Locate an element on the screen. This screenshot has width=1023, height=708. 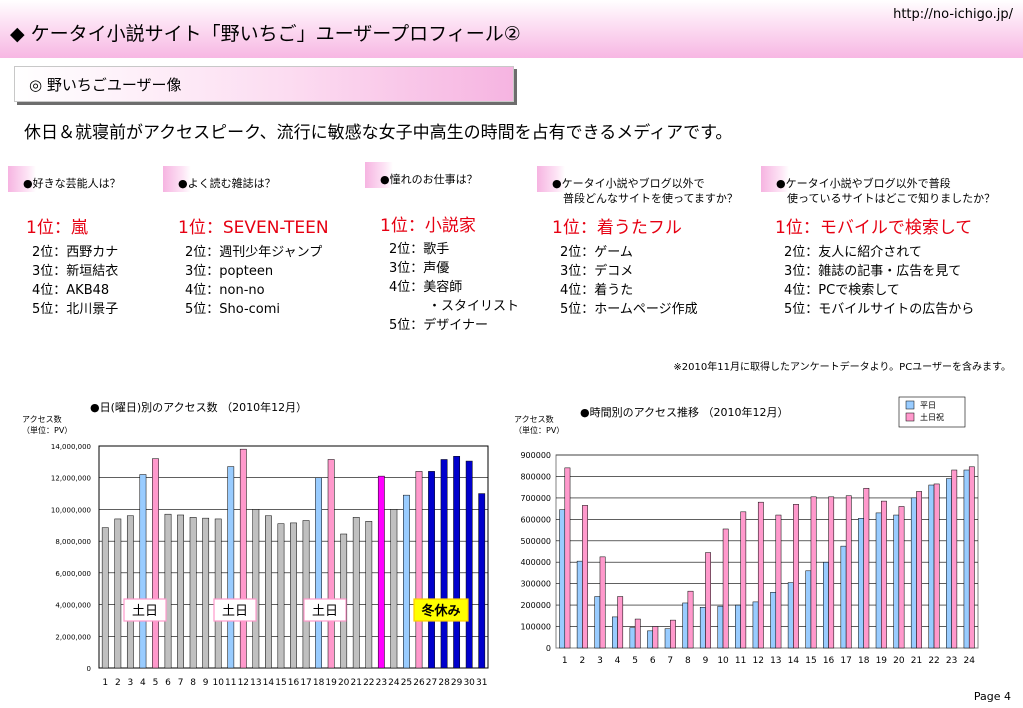
rank-item: 3位：雑誌の記事・広告を見て is located at coordinates (873, 271).